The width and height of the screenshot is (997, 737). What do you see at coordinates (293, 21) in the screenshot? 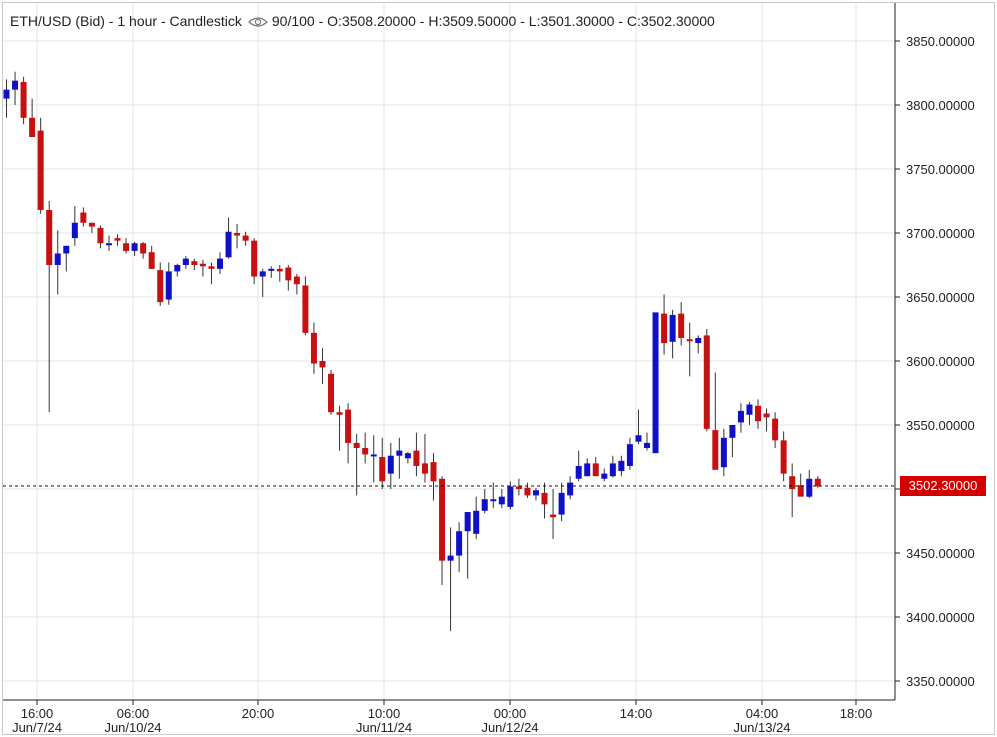
I see `visible-count-label: 90/100` at bounding box center [293, 21].